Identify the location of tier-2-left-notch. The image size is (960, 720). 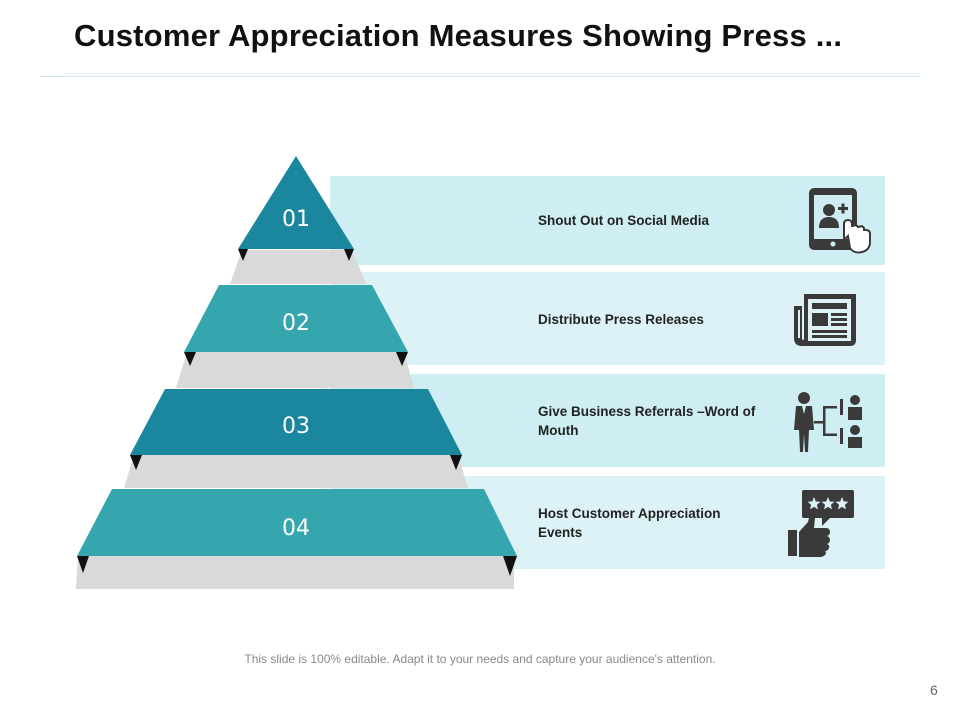
(190, 359).